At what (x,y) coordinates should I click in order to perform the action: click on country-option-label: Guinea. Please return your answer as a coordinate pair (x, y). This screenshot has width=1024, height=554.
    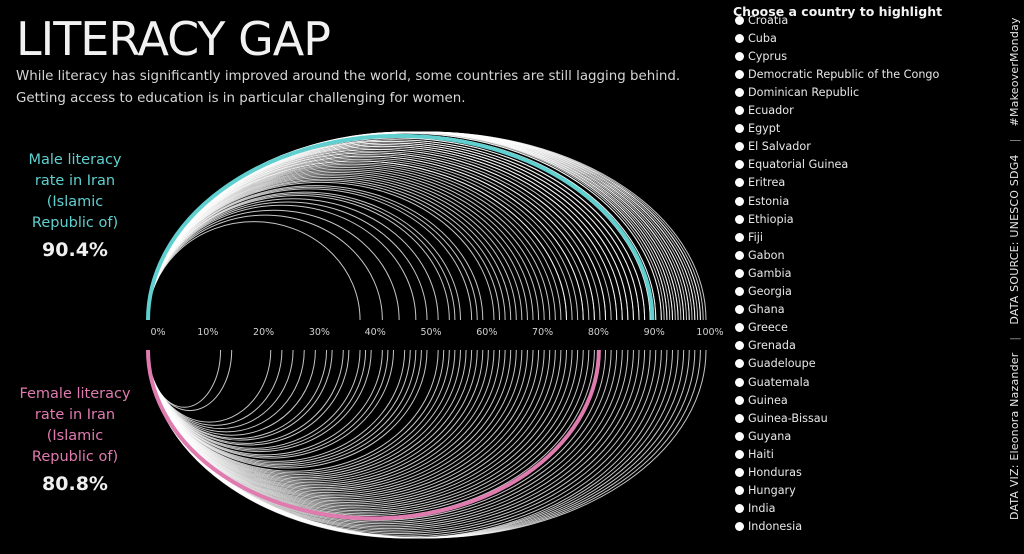
    Looking at the image, I should click on (768, 400).